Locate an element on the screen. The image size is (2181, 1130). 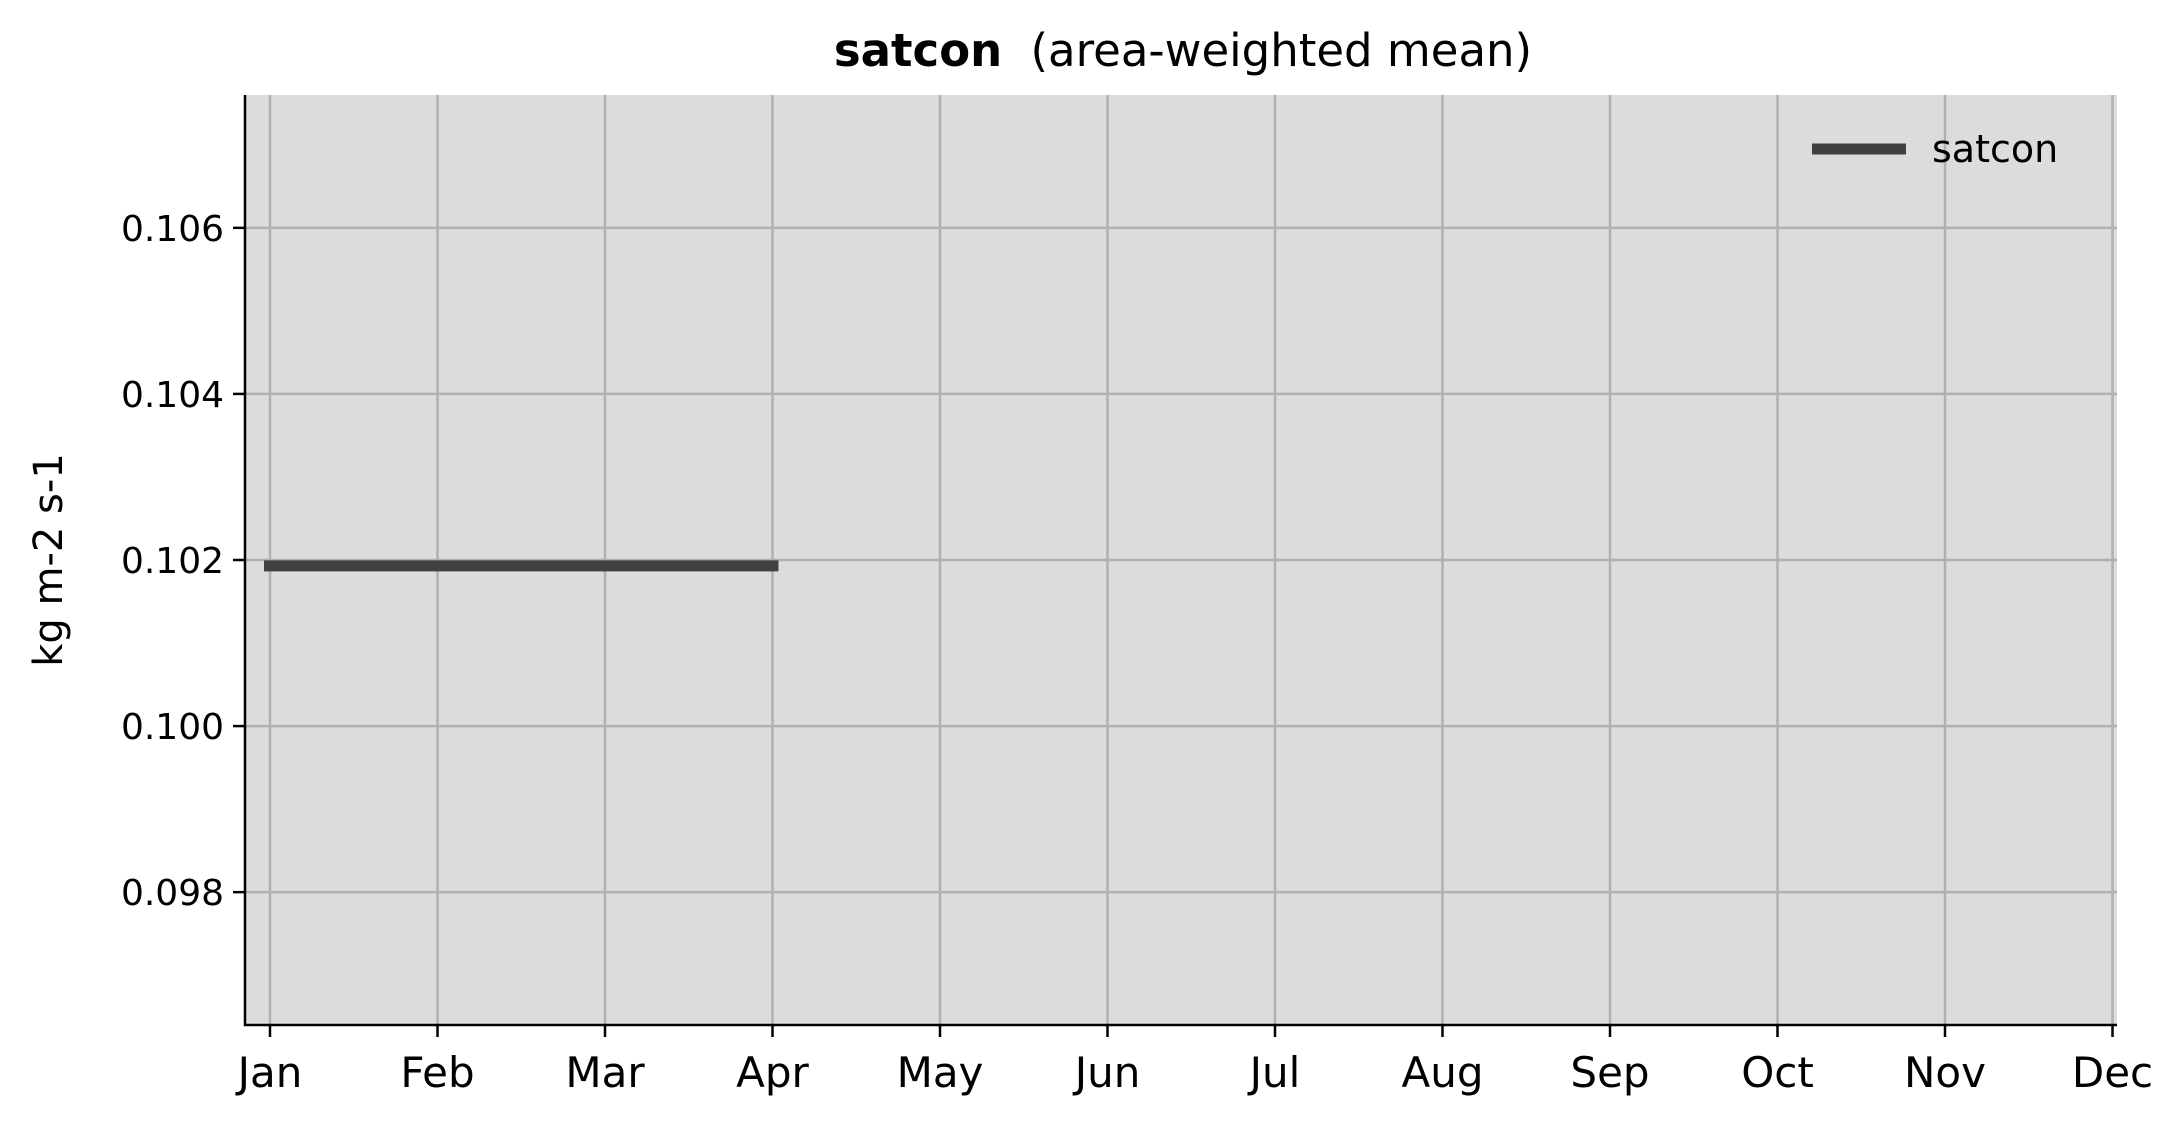
chart-title-gap is located at coordinates (1023, 50).